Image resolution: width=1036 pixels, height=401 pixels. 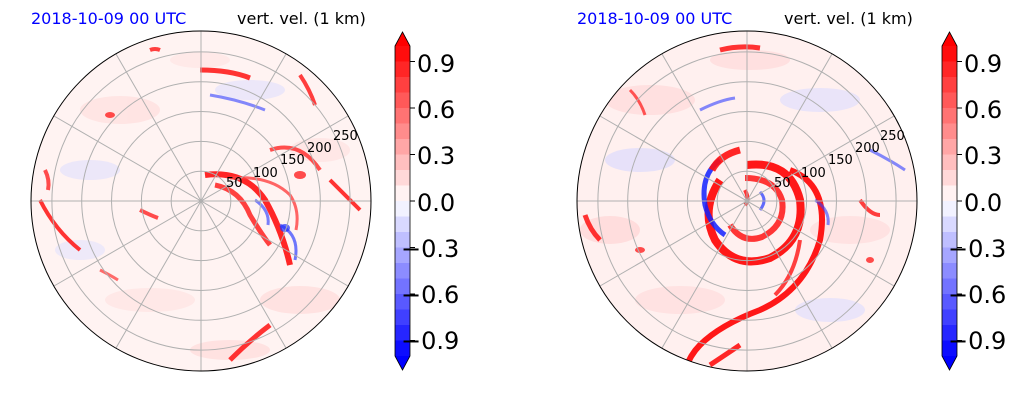 I want to click on panel-1-colorbar-bands, so click(x=402, y=201).